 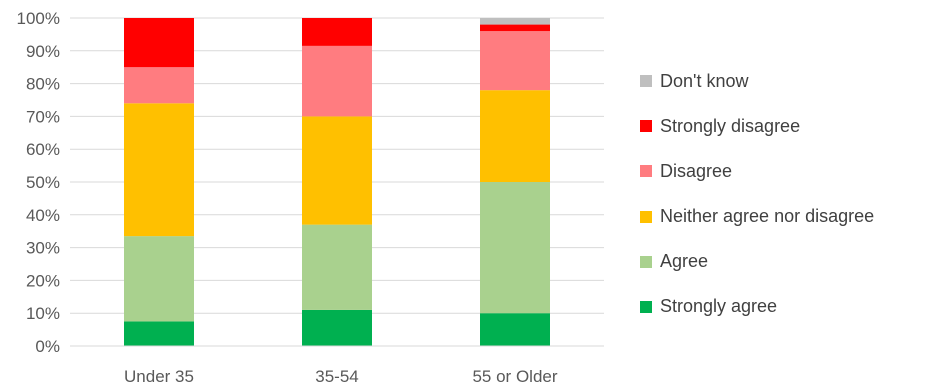 I want to click on legend-label: Strongly disagree, so click(x=730, y=125).